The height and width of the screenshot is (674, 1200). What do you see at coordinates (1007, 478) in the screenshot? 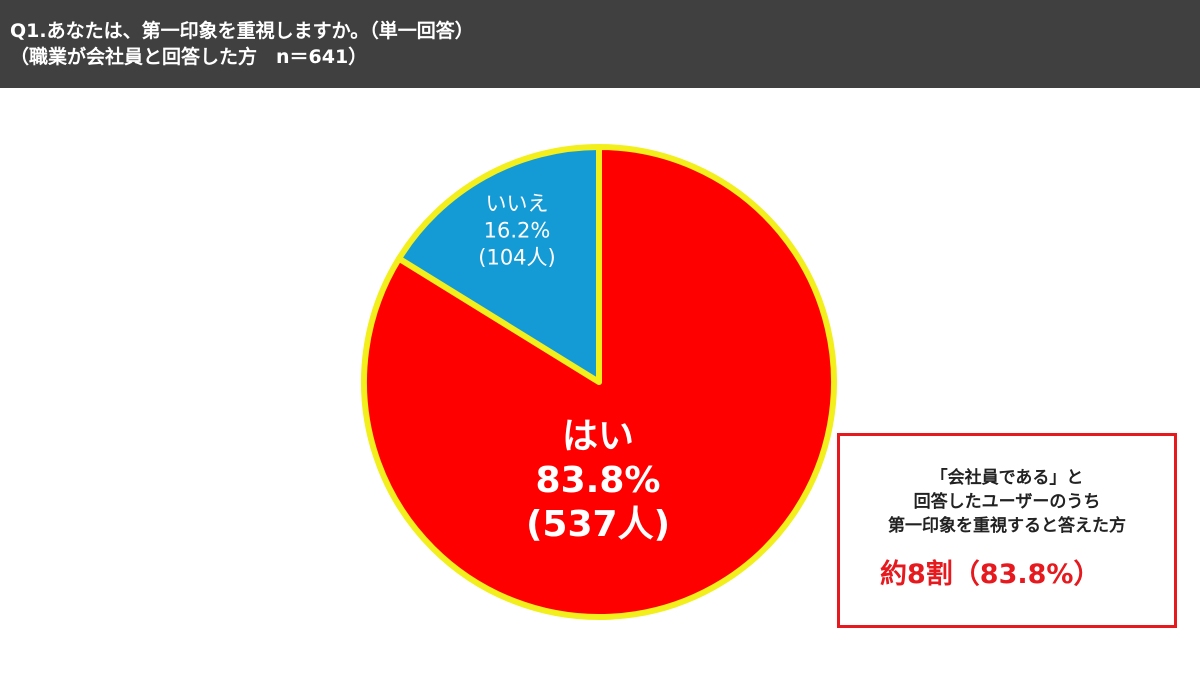
I see `callout-line-1: 「会社員である」と` at bounding box center [1007, 478].